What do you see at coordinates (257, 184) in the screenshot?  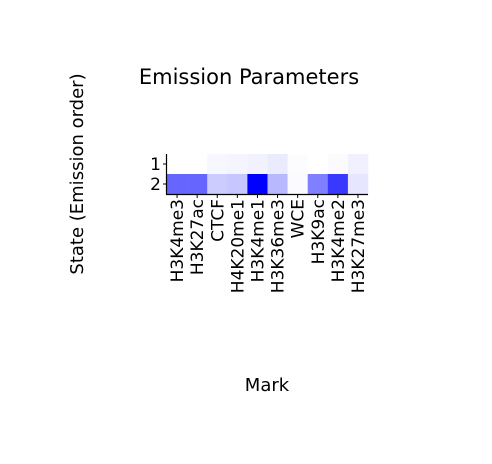 I see `heatmap-cell-state-2-h3k4me1` at bounding box center [257, 184].